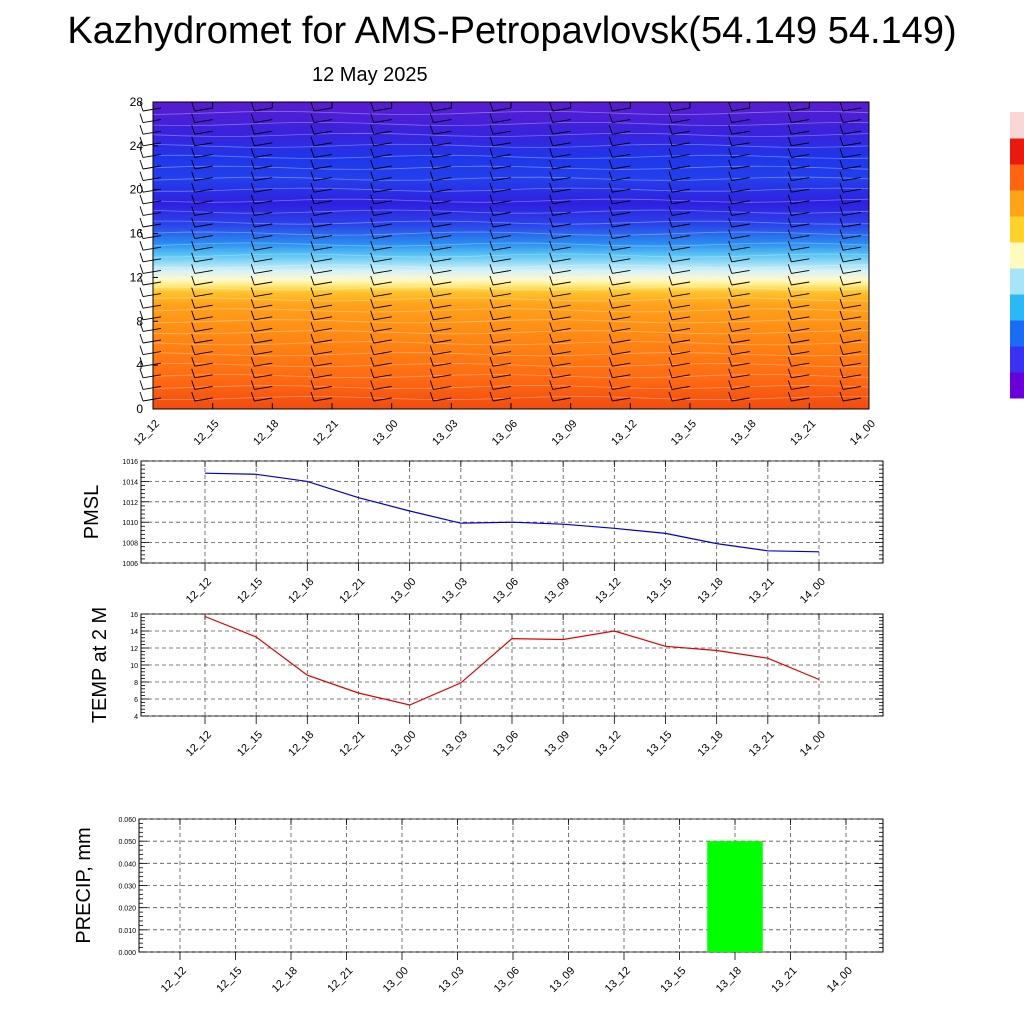 This screenshot has width=1024, height=1024. Describe the element at coordinates (139, 365) in the screenshot. I see `heatmap-y-tick-label: 4` at that location.